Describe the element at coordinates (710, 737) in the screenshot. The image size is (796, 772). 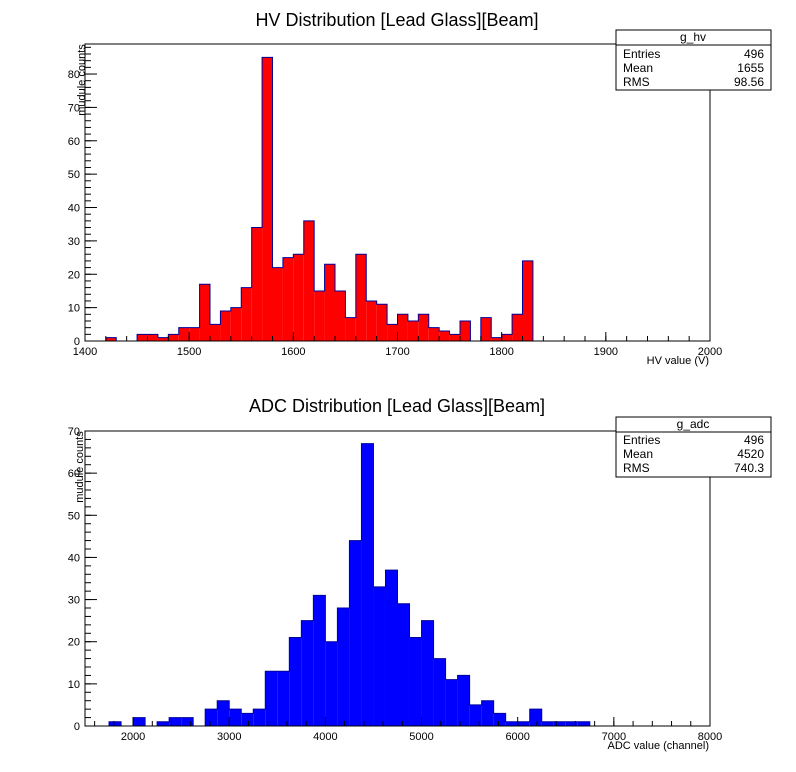
I see `adc-x-tick-label: 8000` at that location.